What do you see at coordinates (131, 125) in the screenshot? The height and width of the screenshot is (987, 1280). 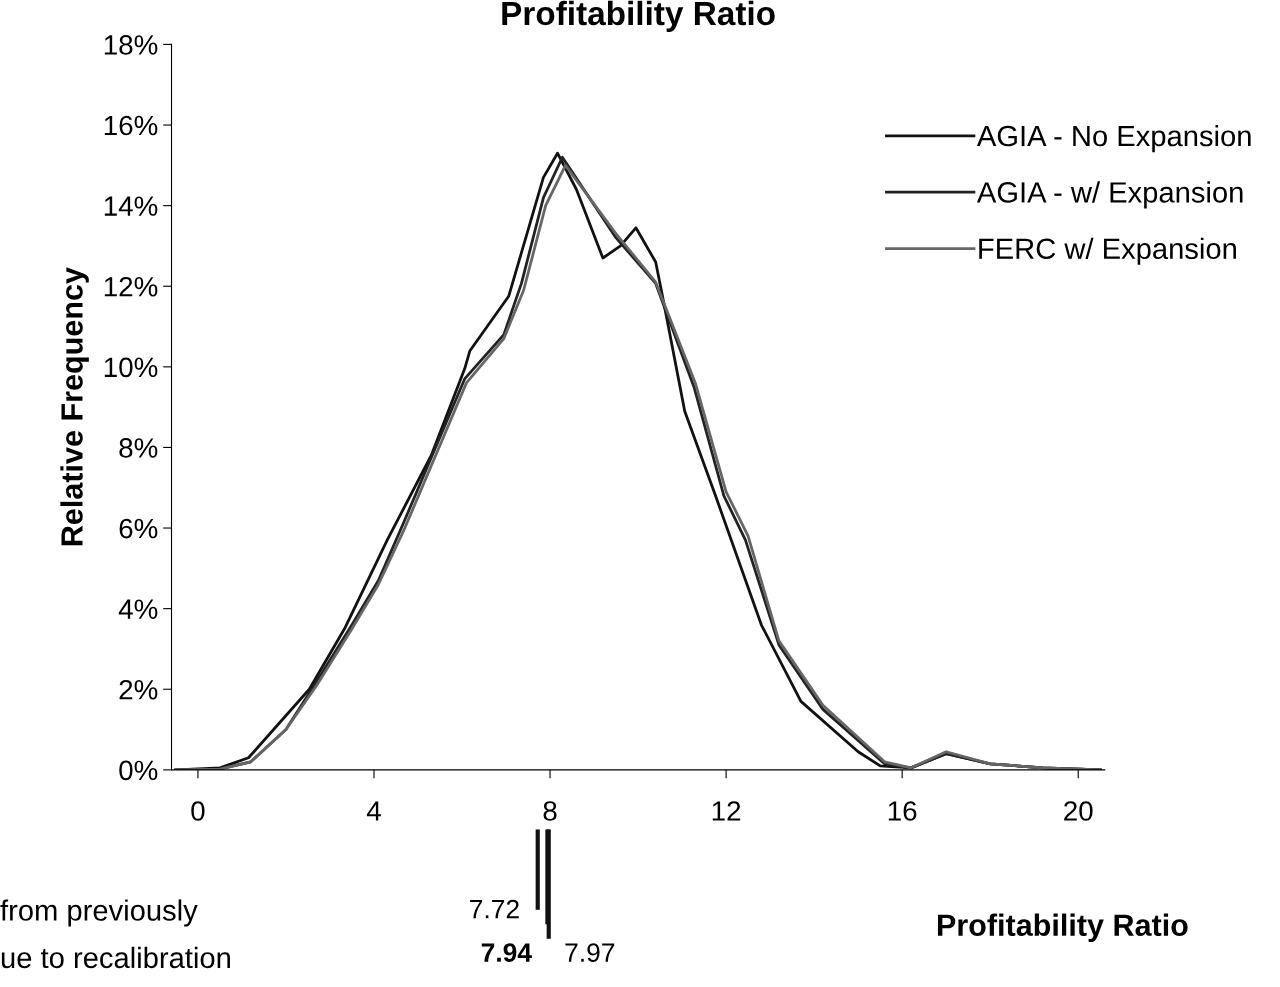 I see `y-tick-label: 16%` at bounding box center [131, 125].